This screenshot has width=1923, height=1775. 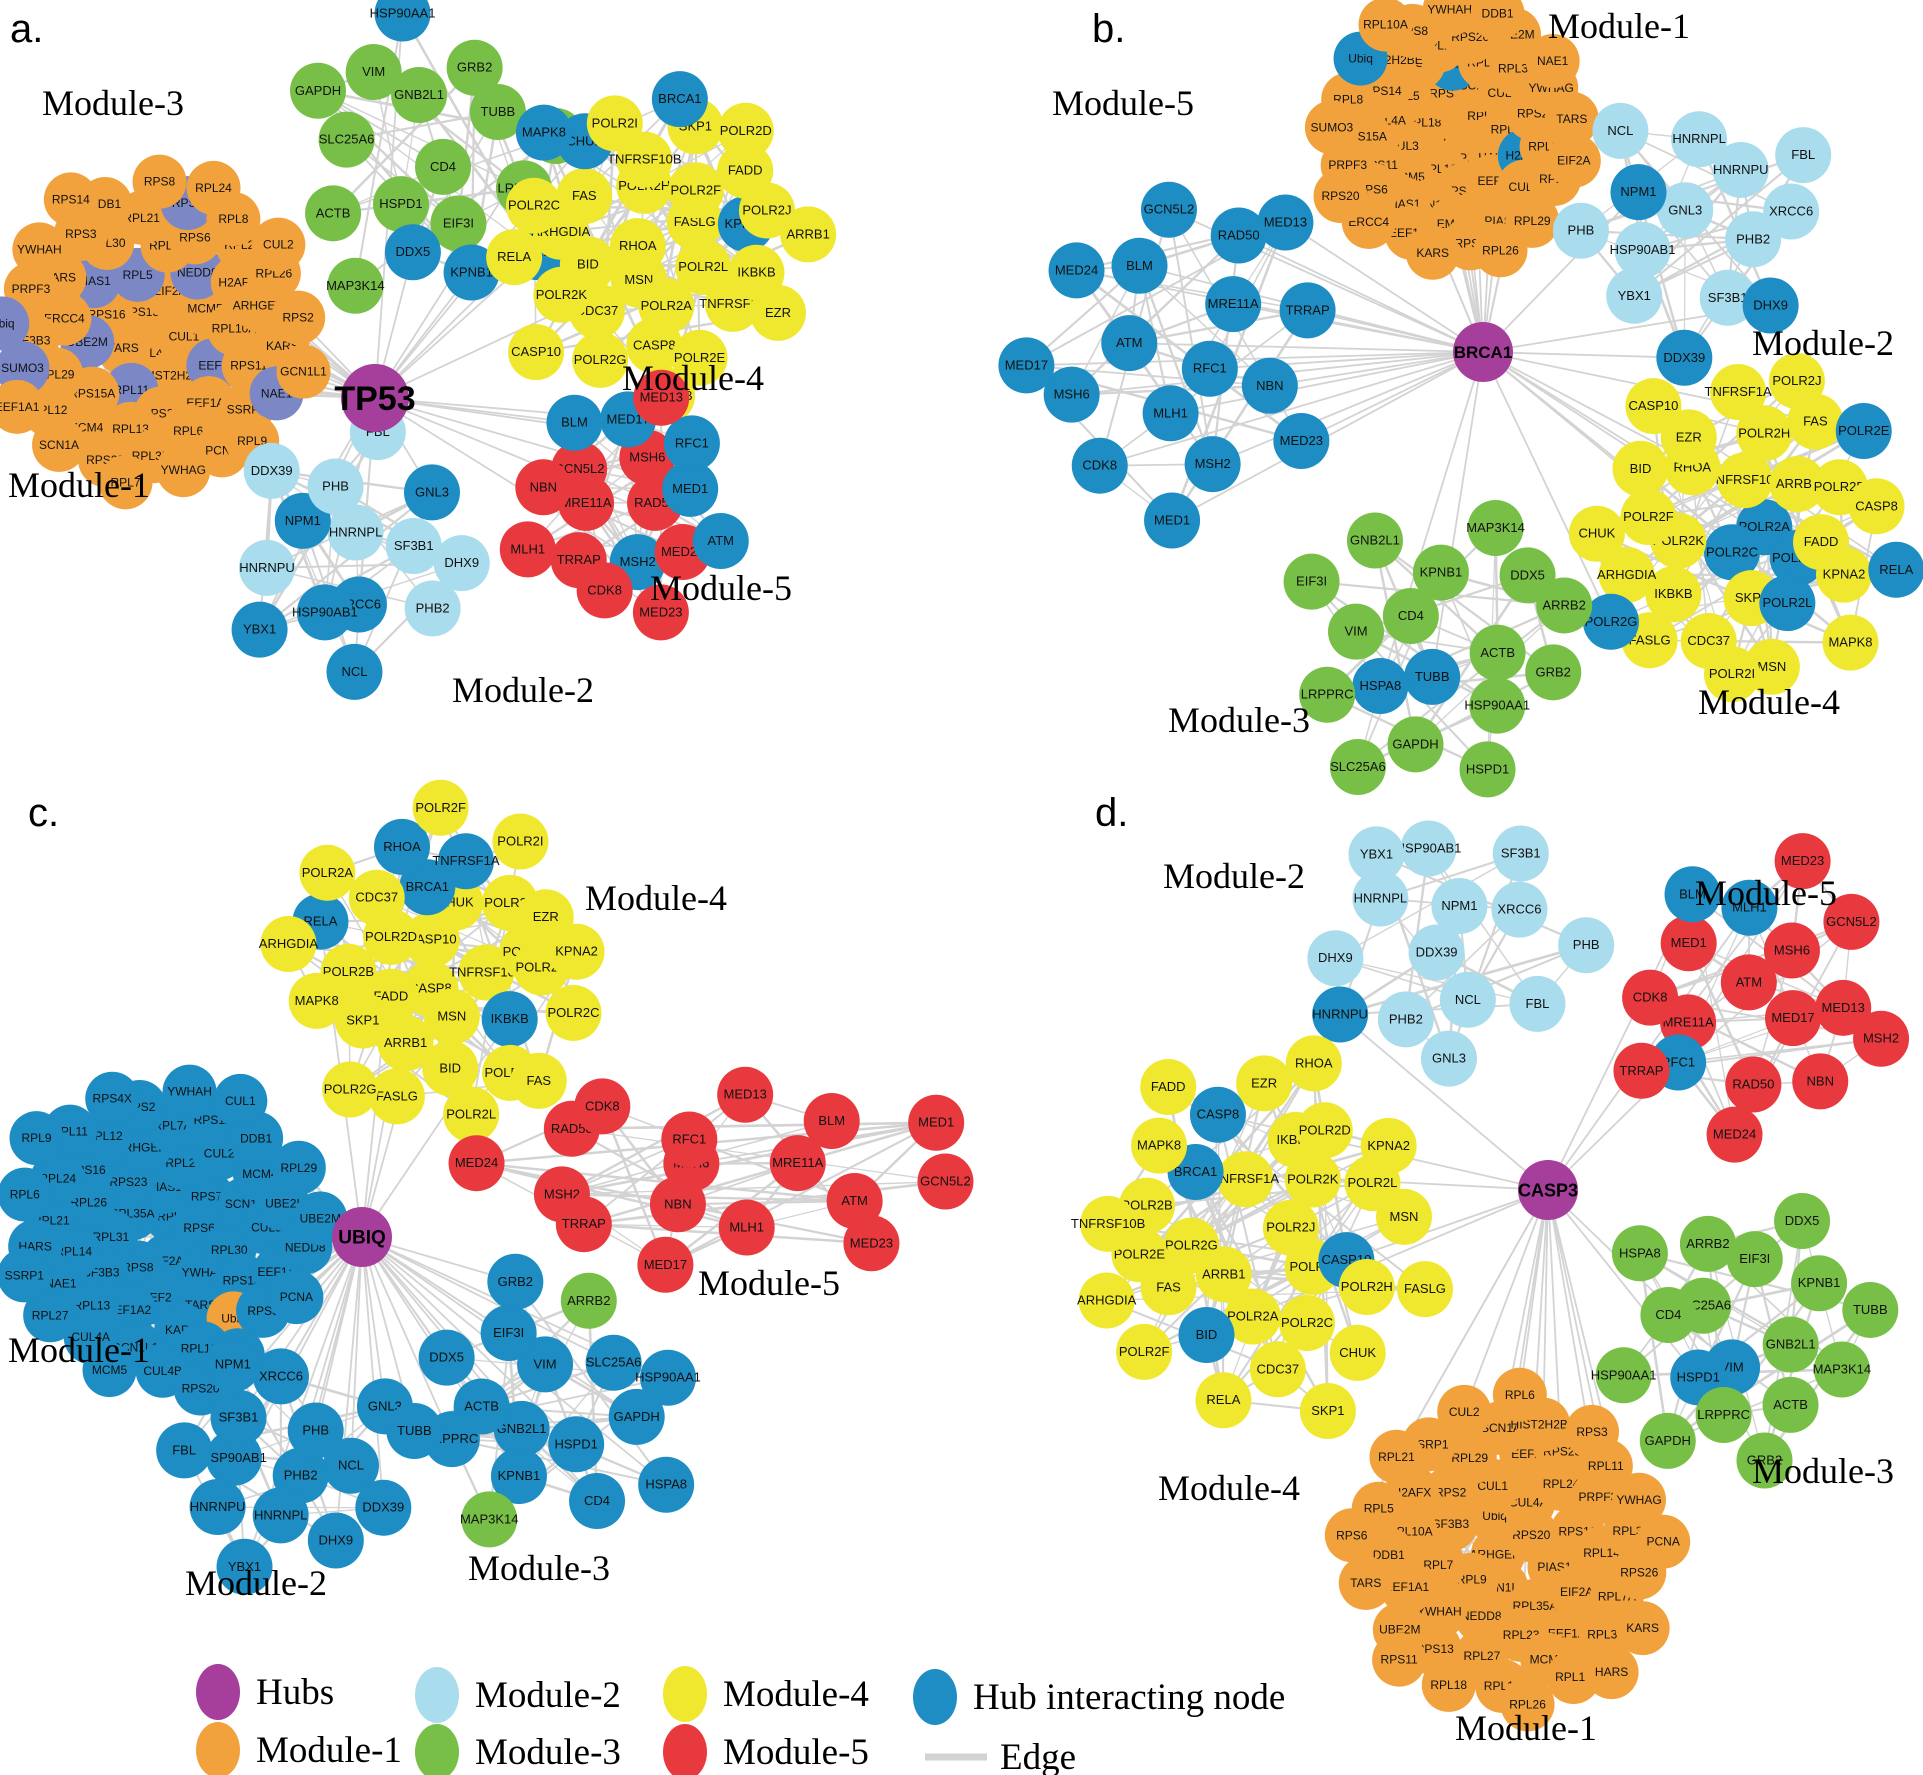 I want to click on node-MED17: MED17, so click(x=665, y=1264).